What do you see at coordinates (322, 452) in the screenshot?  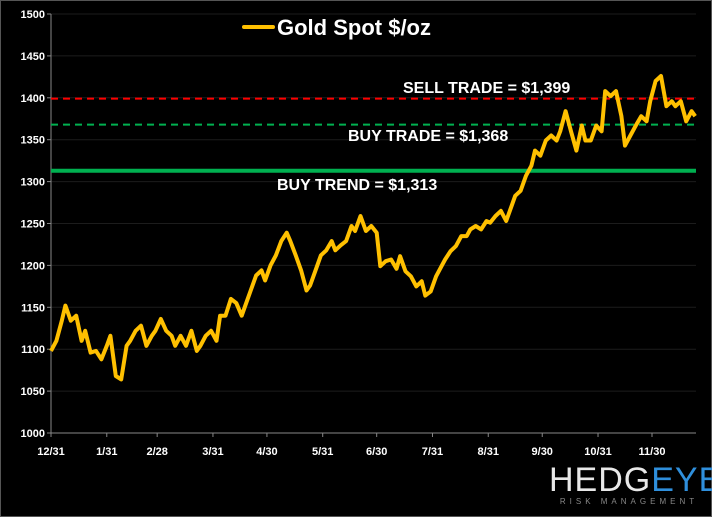 I see `x-tick-label: 5/31` at bounding box center [322, 452].